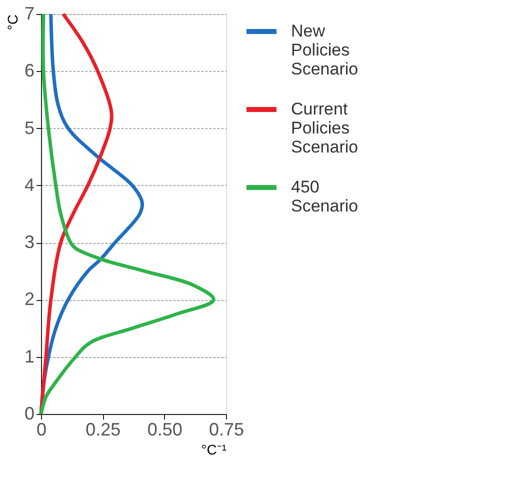  Describe the element at coordinates (29, 356) in the screenshot. I see `y-tick-label: 1` at that location.